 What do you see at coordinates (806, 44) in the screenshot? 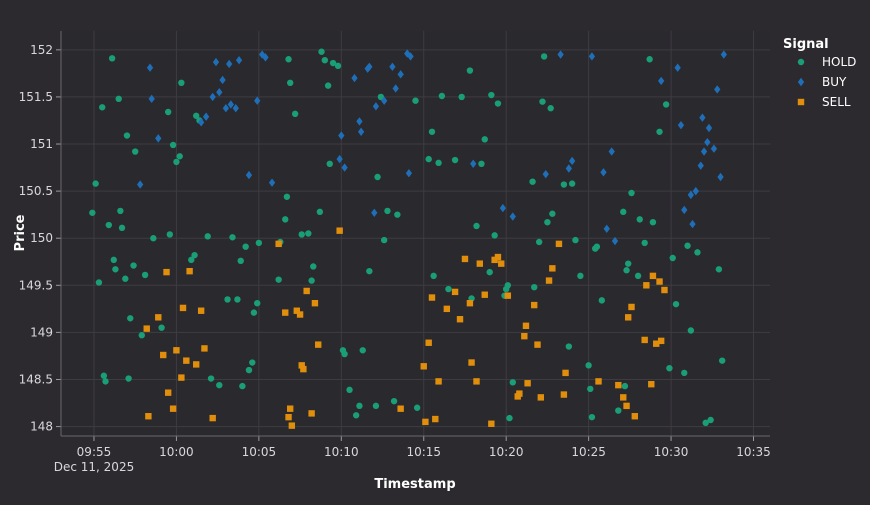
I see `legend-title: Signal` at bounding box center [806, 44].